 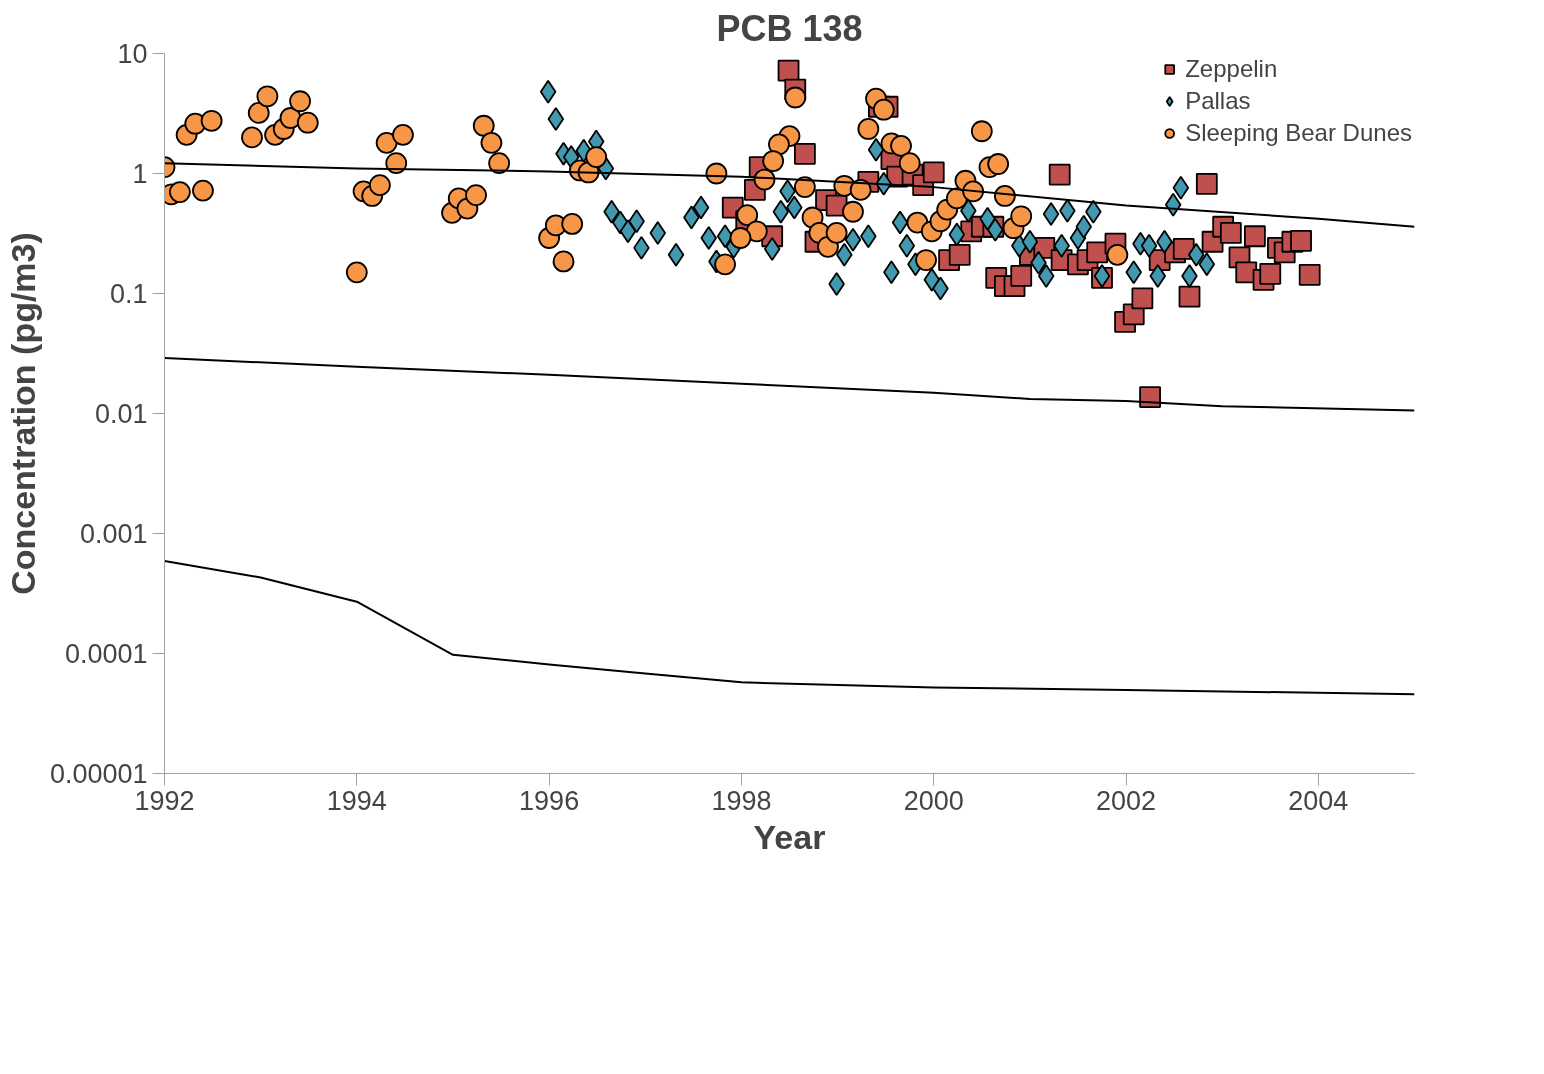 I want to click on x-tick-label: 2000, so click(x=933, y=800).